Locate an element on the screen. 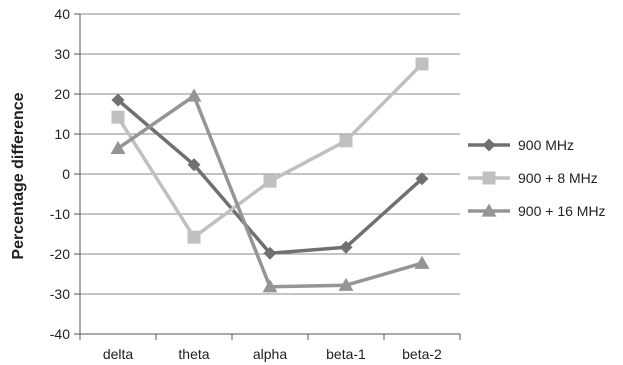 The width and height of the screenshot is (623, 365). x-category-label: theta is located at coordinates (193, 354).